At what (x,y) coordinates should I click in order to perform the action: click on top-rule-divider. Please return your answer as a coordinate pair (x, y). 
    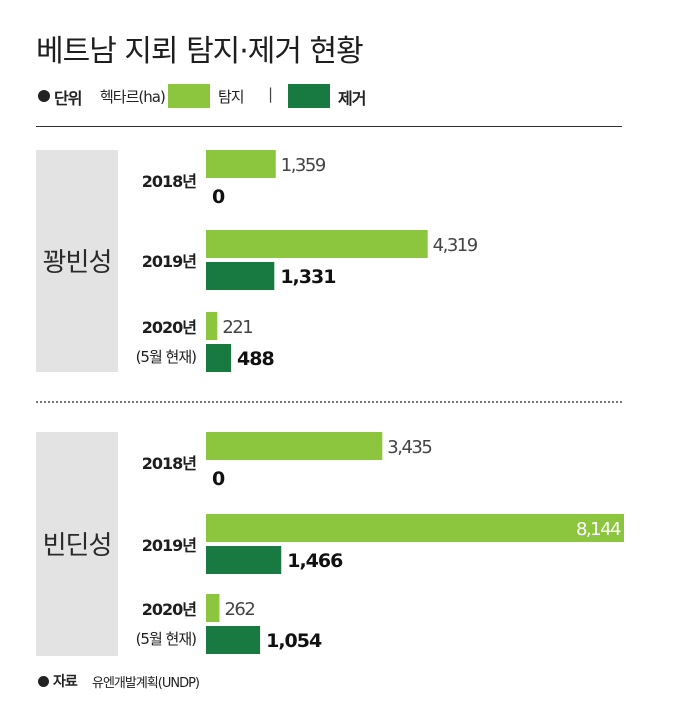
    Looking at the image, I should click on (329, 126).